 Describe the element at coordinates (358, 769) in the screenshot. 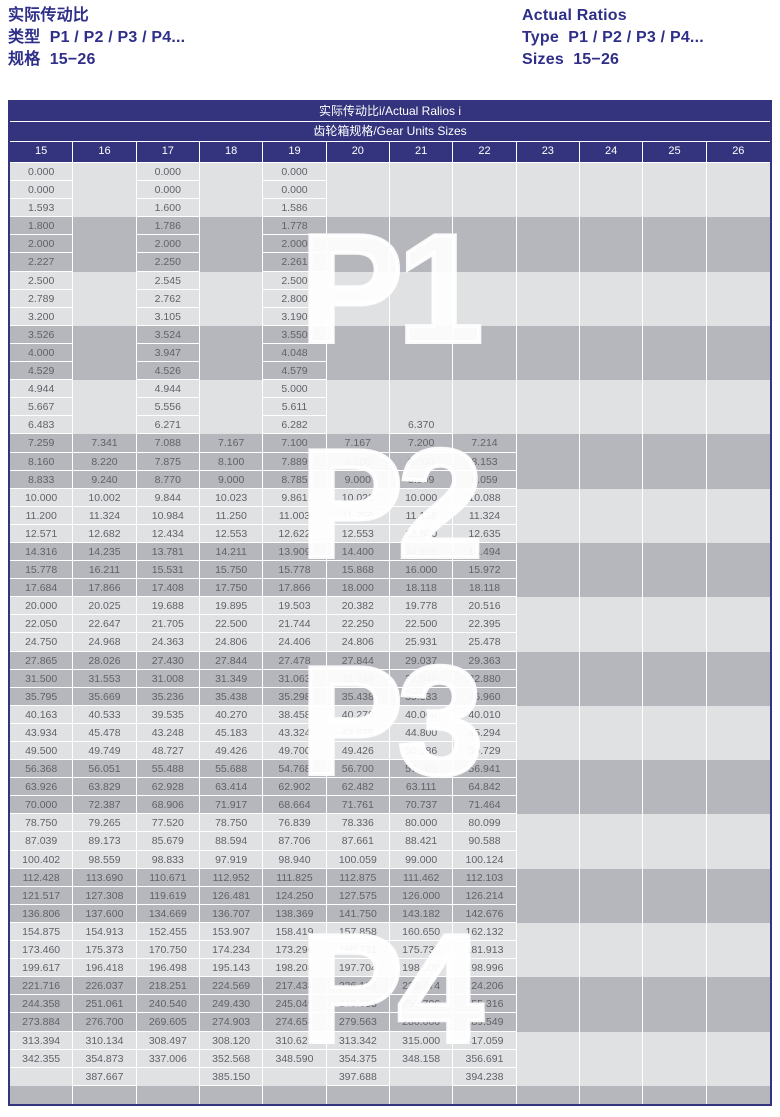

I see `ratio-cell: 56.700` at that location.